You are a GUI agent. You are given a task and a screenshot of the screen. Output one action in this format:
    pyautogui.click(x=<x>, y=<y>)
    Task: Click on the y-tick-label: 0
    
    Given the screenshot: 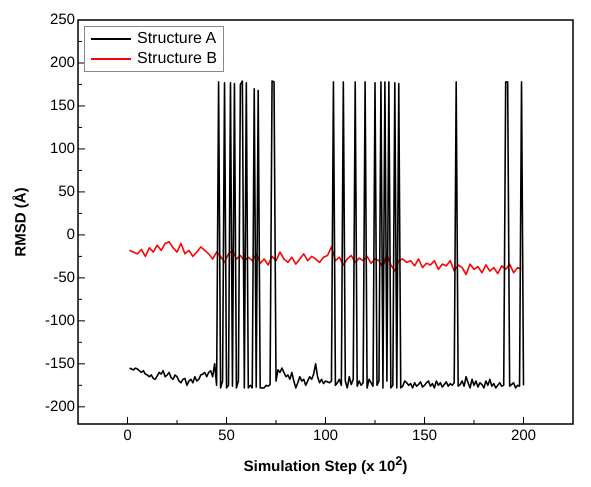 What is the action you would take?
    pyautogui.click(x=71, y=235)
    